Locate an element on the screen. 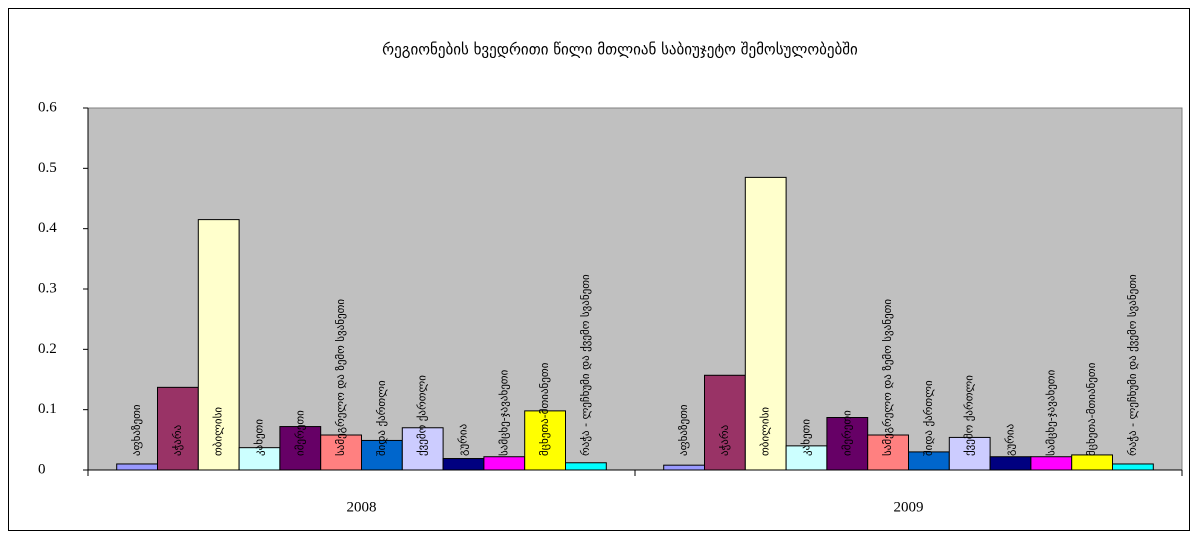  y-tick-label: 0 is located at coordinates (42, 469).